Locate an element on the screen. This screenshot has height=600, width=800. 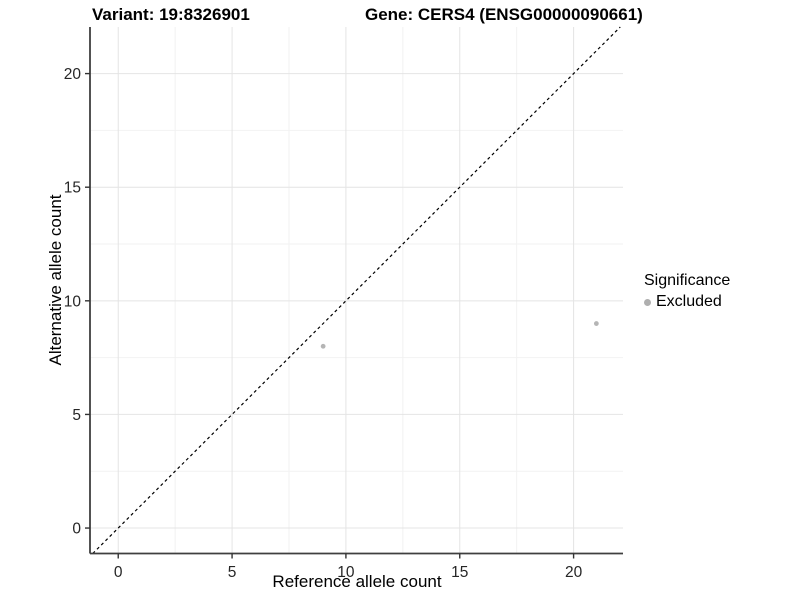
legend-item-excluded: Excluded is located at coordinates (687, 302).